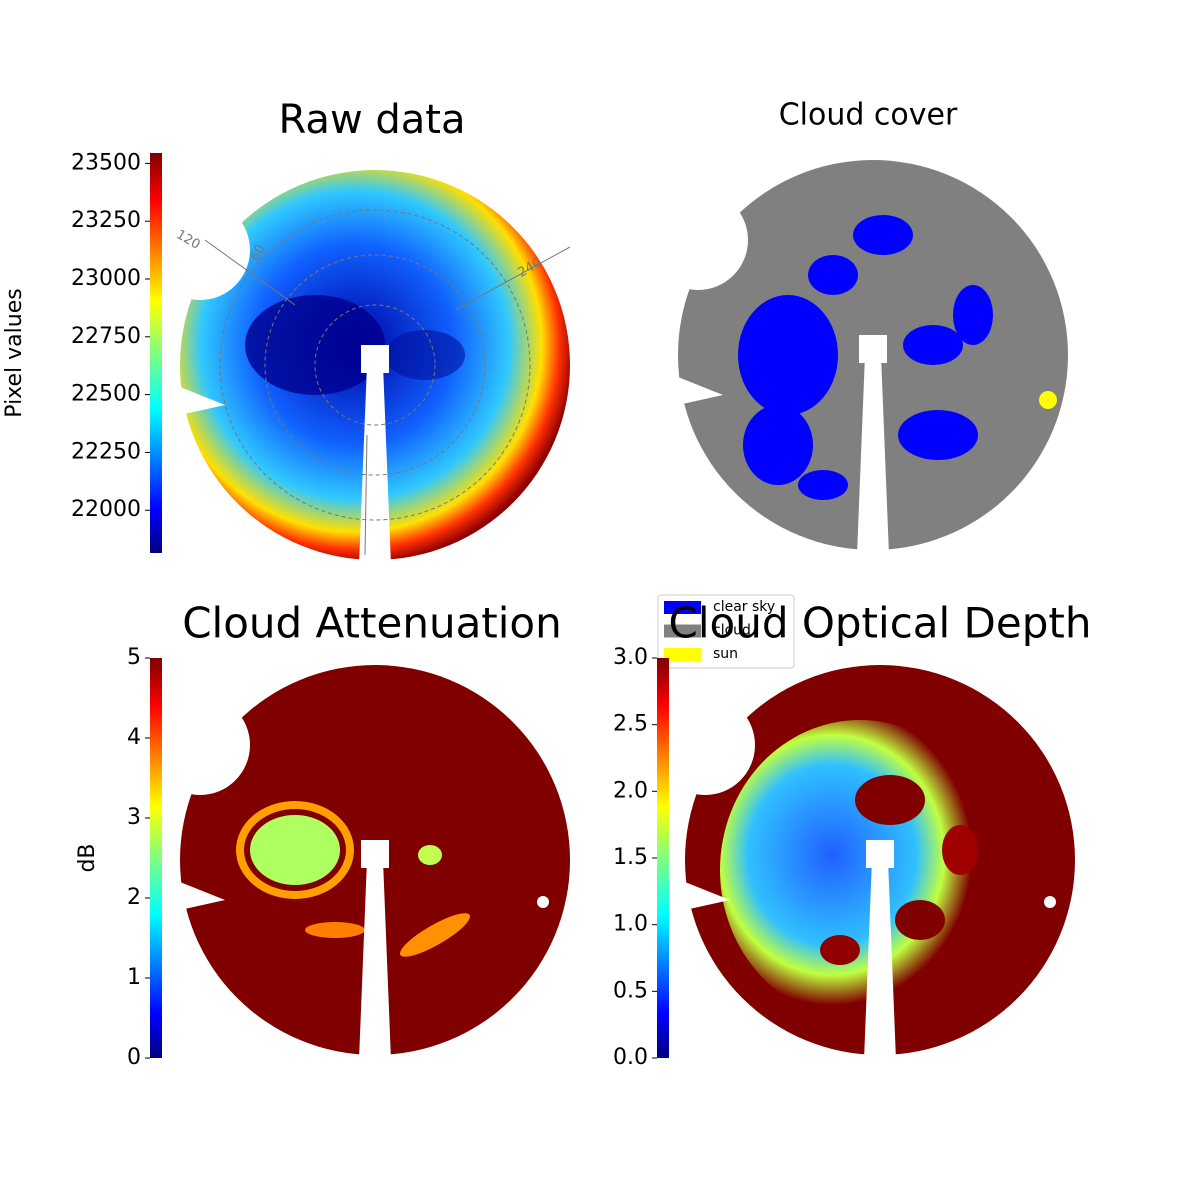 The width and height of the screenshot is (1200, 1200). Describe the element at coordinates (744, 607) in the screenshot. I see `legend-label: clear sky` at that location.